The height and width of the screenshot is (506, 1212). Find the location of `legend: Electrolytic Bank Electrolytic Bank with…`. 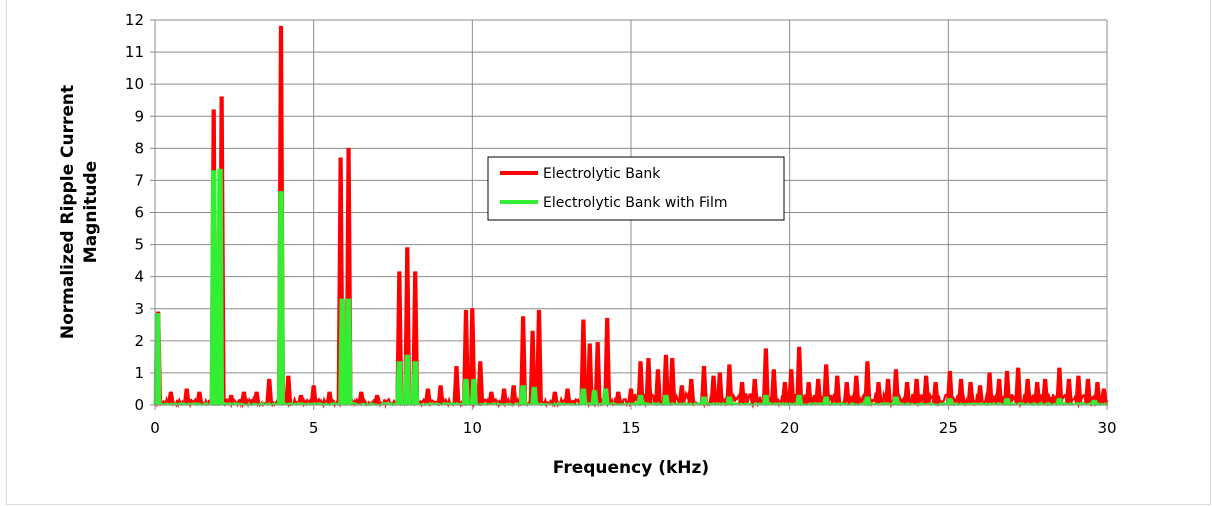

legend: Electrolytic Bank Electrolytic Bank with… is located at coordinates (636, 188).